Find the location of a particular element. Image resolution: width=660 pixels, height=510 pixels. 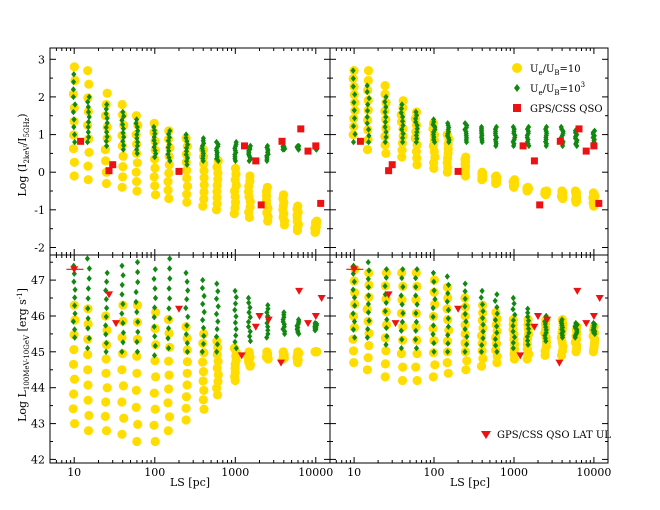

y-tick-label: -1 is located at coordinates (39, 210).